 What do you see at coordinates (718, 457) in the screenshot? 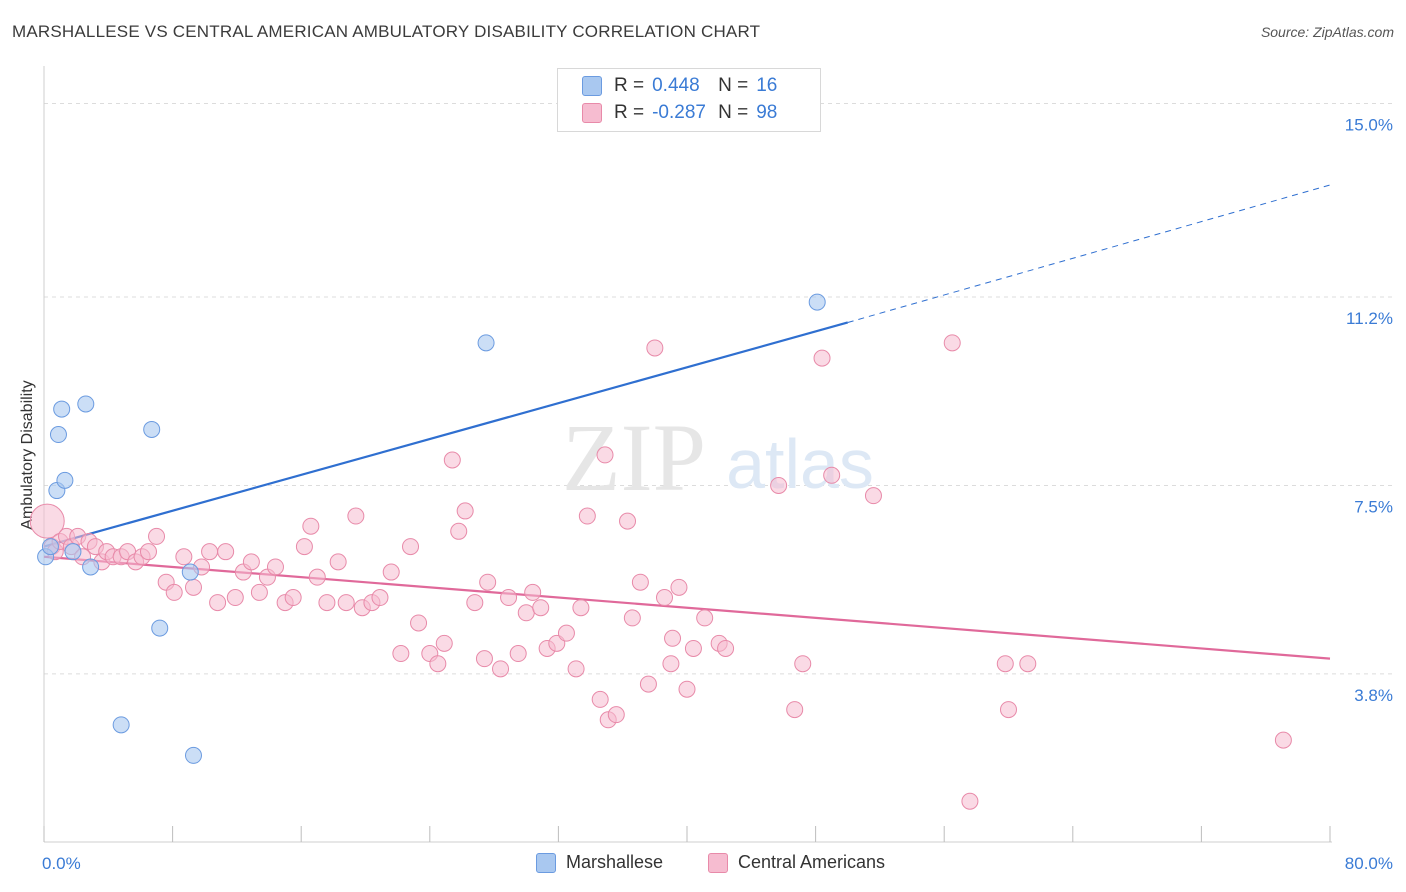
I see `watermark: ZIP atlas` at bounding box center [718, 457].